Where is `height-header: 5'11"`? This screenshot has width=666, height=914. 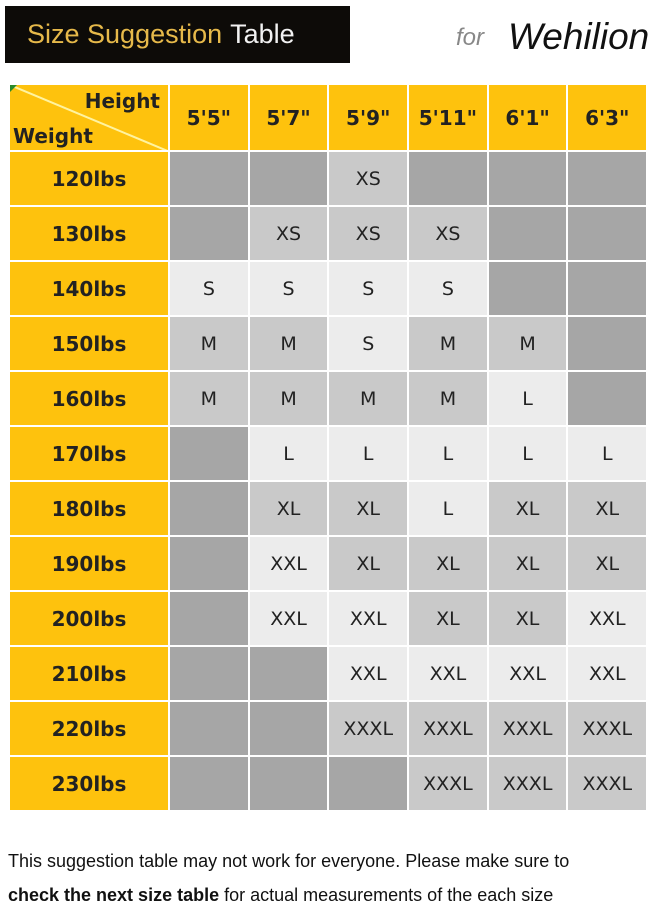 height-header: 5'11" is located at coordinates (448, 117).